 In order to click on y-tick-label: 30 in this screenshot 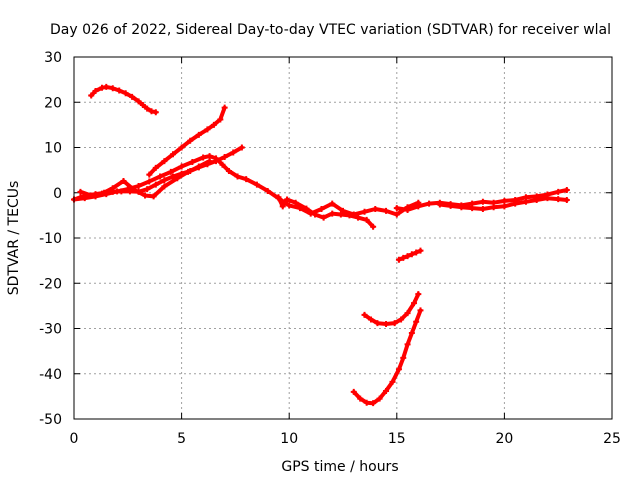, I will do `click(53, 58)`.